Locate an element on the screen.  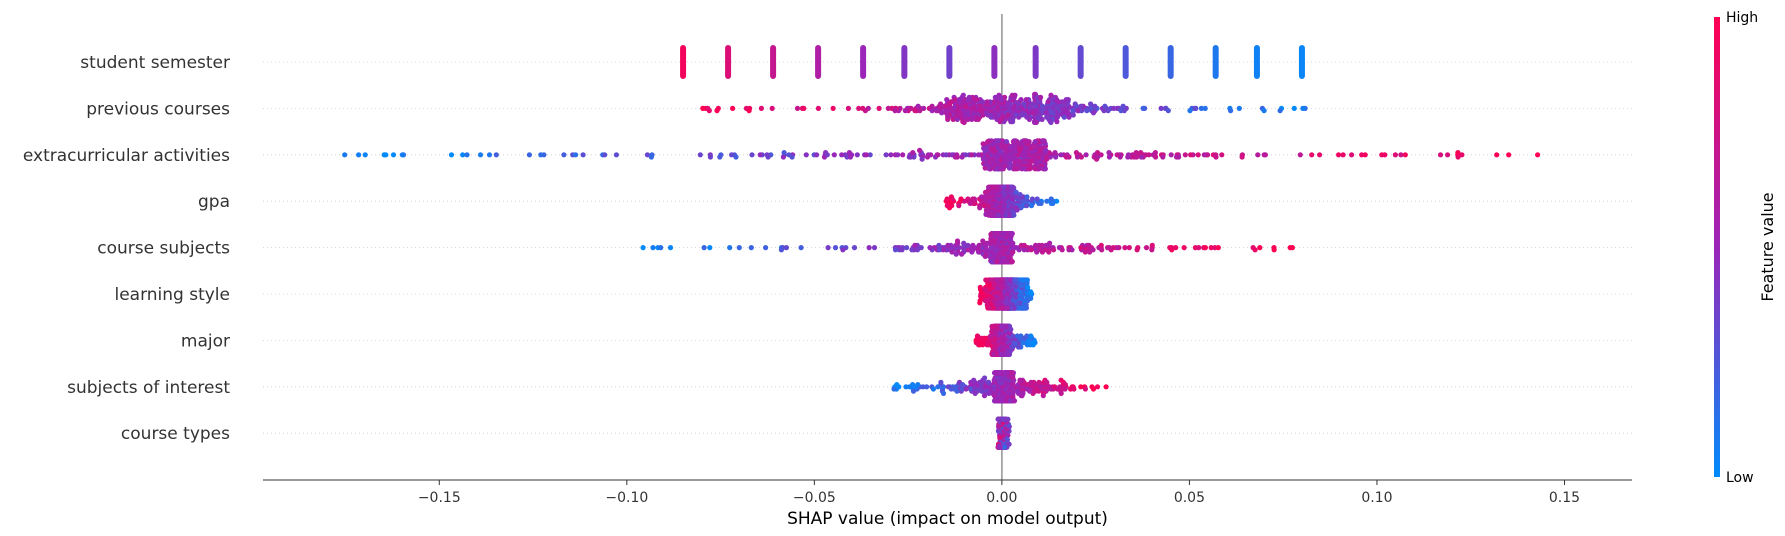
feature-label: previous courses is located at coordinates (158, 109).